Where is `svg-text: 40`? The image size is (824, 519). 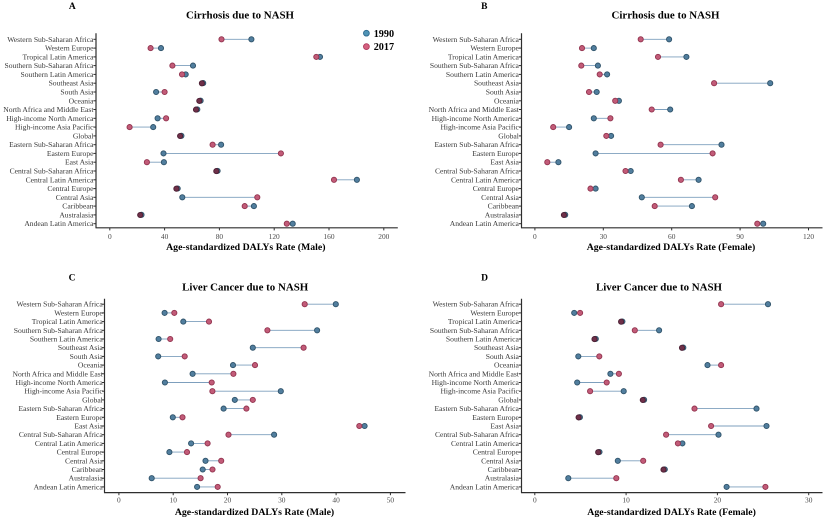
svg-text: 40 is located at coordinates (165, 236).